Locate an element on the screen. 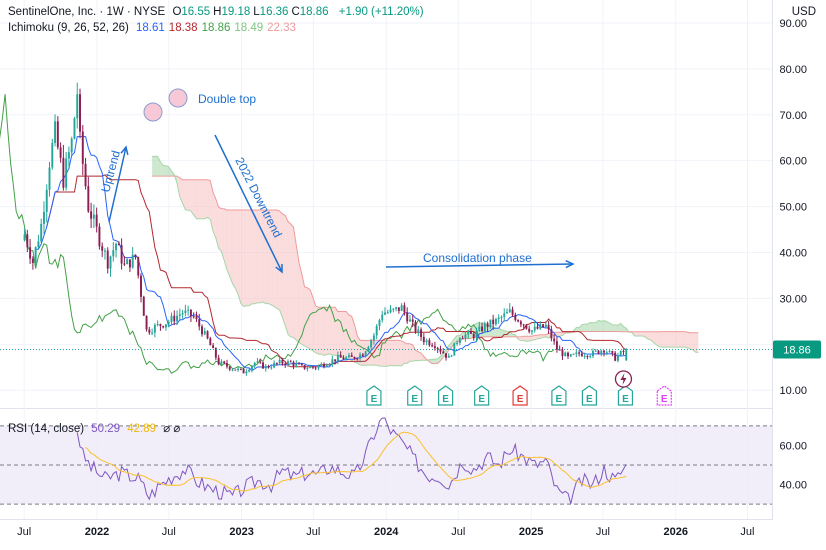 The width and height of the screenshot is (826, 550). bolt-icon is located at coordinates (623, 379).